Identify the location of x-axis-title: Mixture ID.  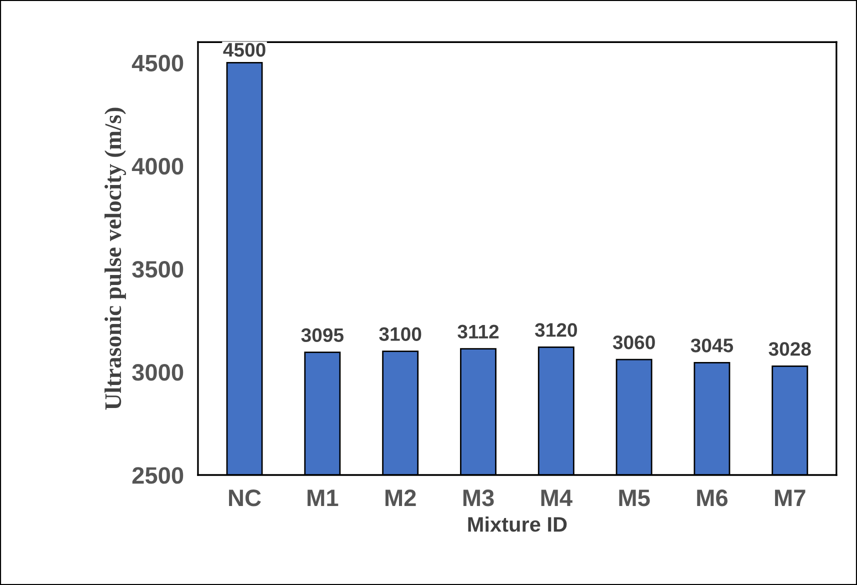
(517, 524).